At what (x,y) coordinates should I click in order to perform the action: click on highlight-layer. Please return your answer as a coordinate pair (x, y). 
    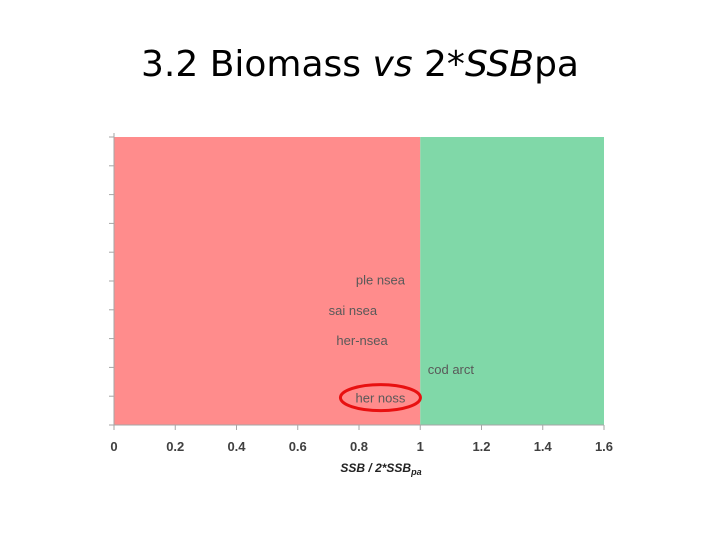
    Looking at the image, I should click on (380, 398).